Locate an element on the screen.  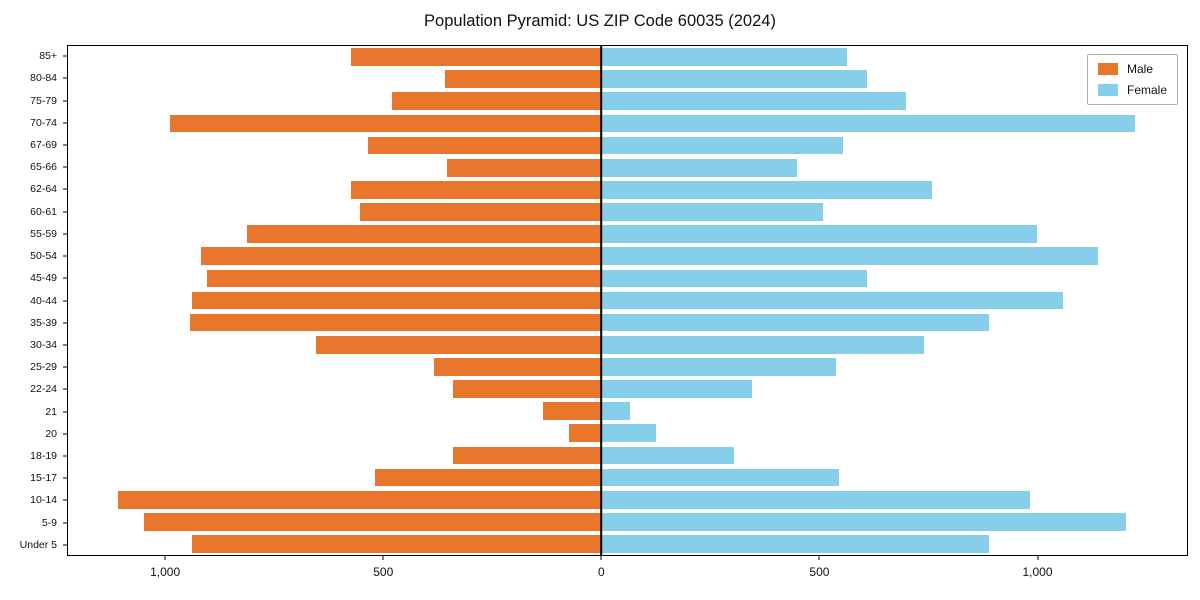
y-axis-label: 75-79 is located at coordinates (43, 100).